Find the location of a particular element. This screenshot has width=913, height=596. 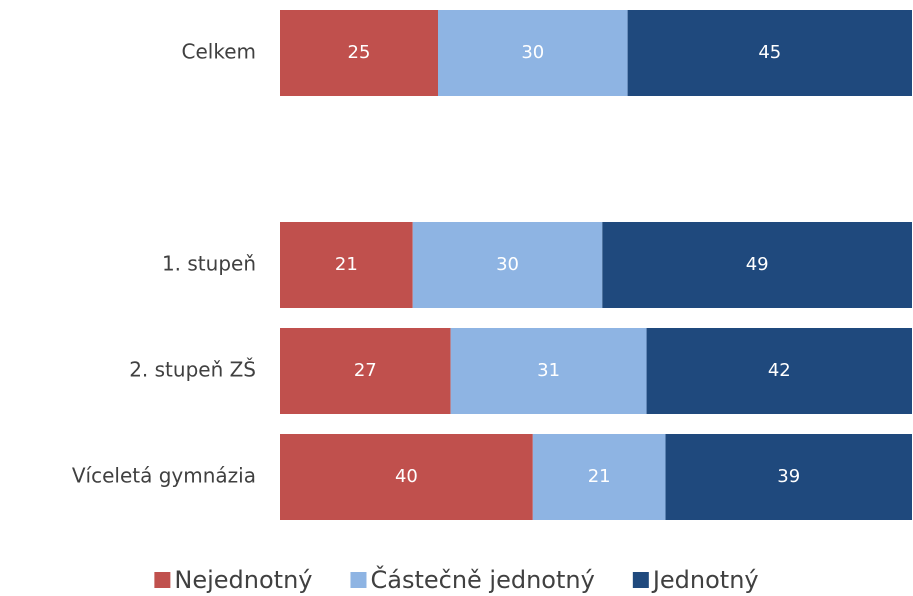

data-label: 42 is located at coordinates (779, 370).